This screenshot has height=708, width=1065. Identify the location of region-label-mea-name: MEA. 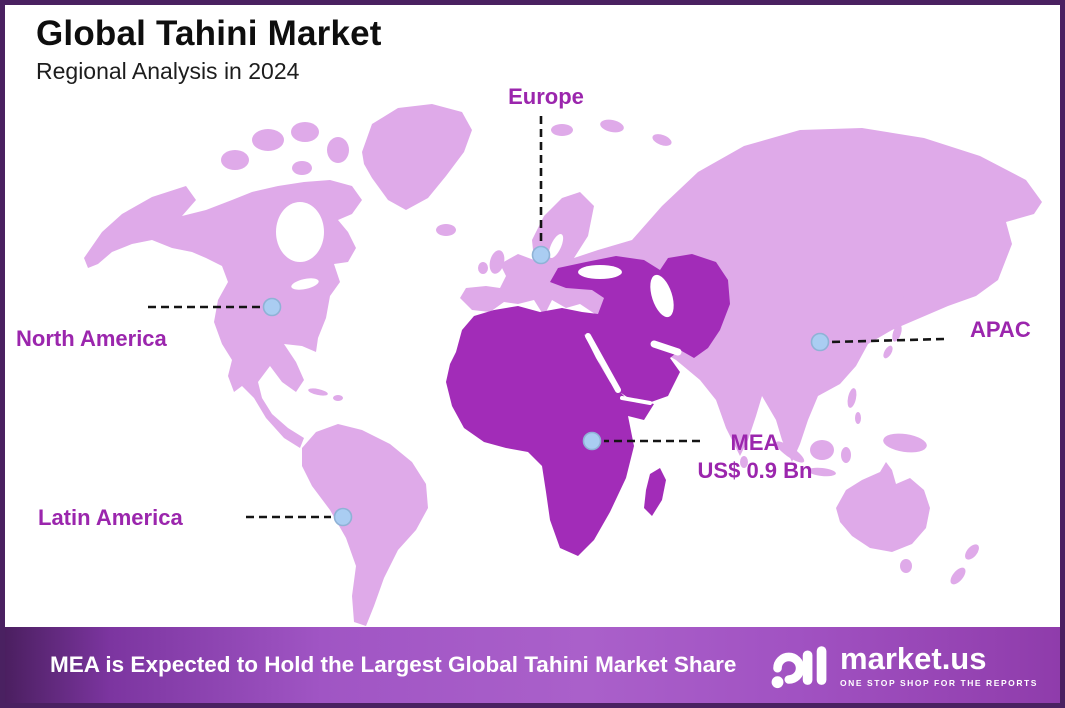
(755, 442).